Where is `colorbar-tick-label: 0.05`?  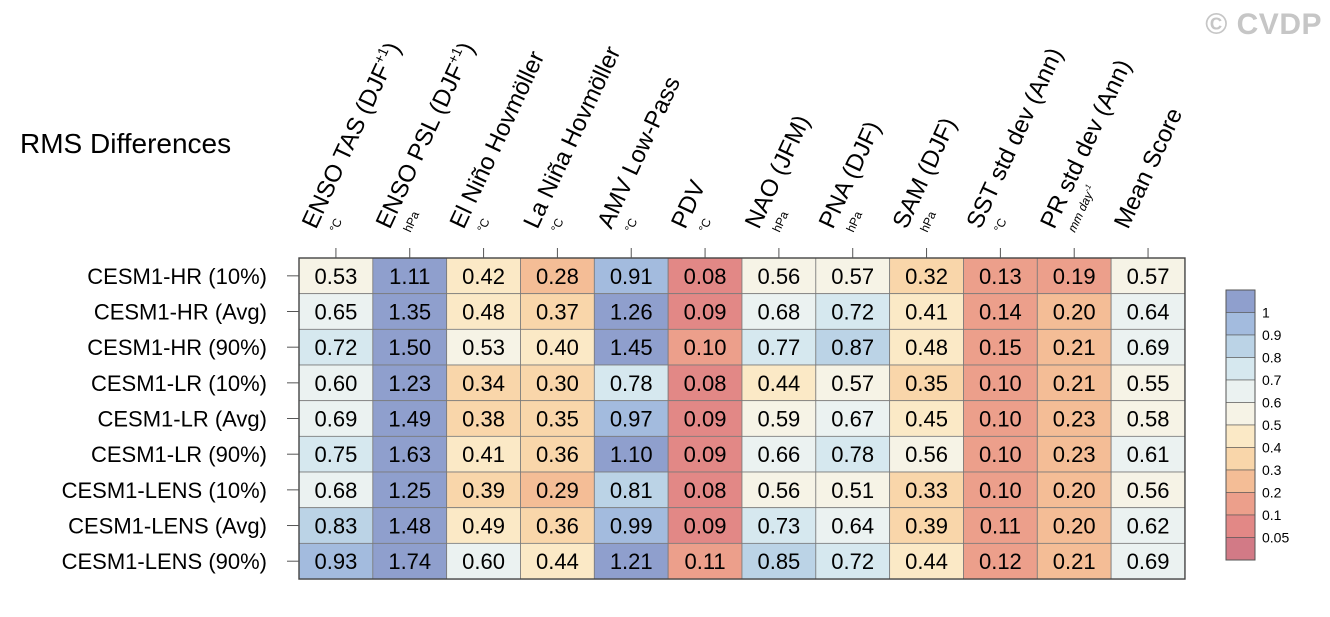 colorbar-tick-label: 0.05 is located at coordinates (1275, 538).